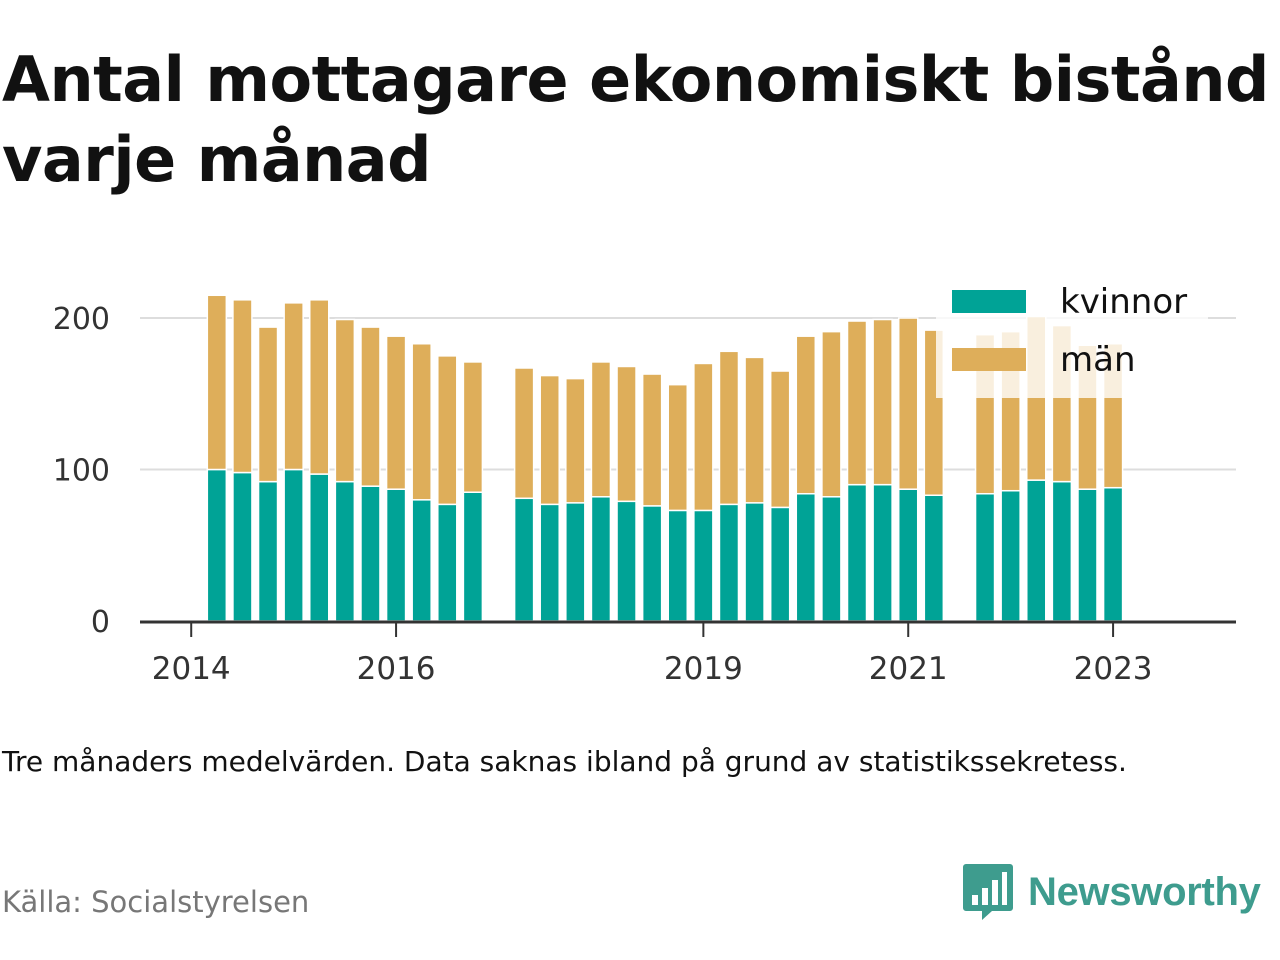  I want to click on brand-logo: Newsworthy, so click(1111, 892).